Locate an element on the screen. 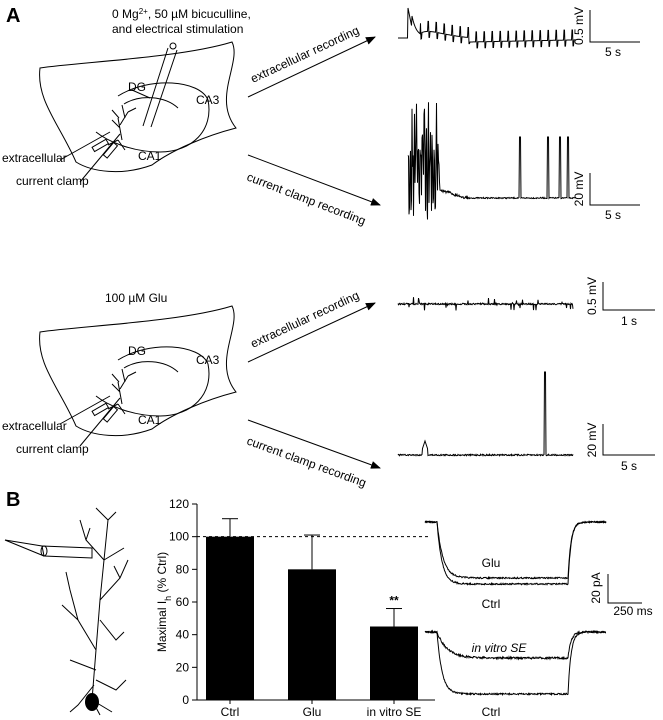  y-tick-label: 40 is located at coordinates (183, 635).